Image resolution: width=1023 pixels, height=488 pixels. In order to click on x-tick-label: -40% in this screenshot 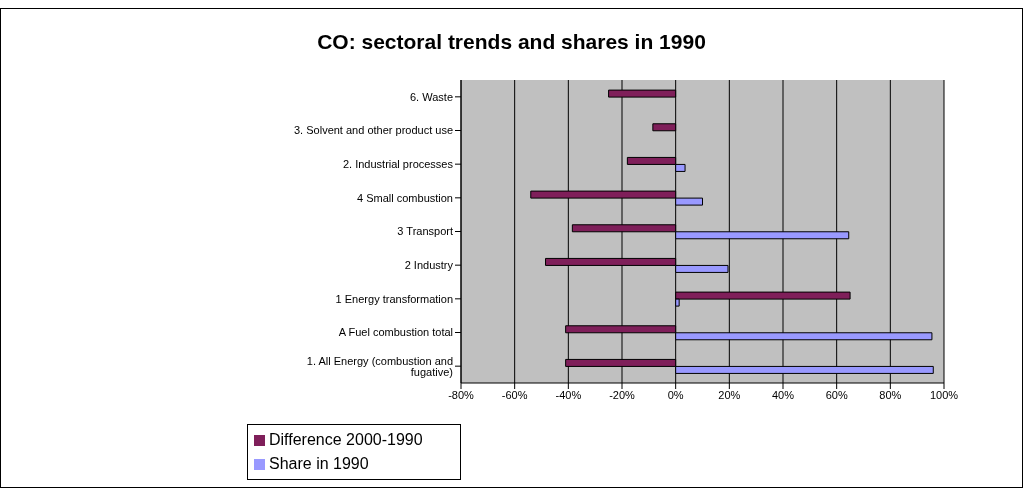, I will do `click(568, 394)`.